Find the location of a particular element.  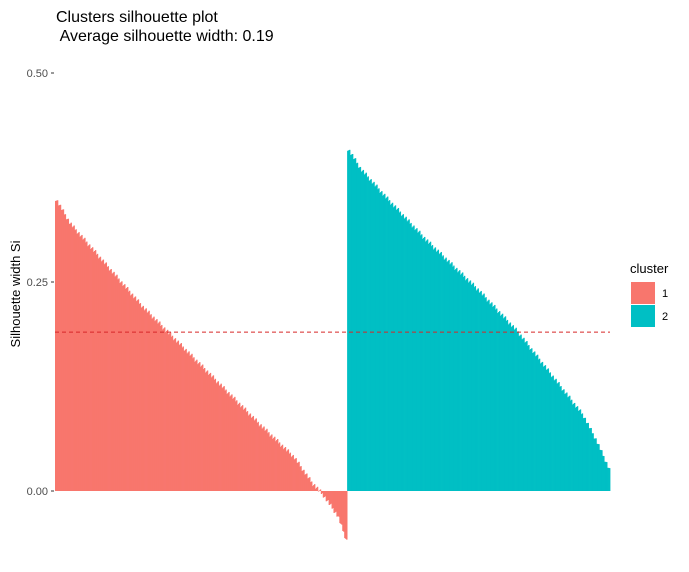

legend-label-cluster-2: 2 is located at coordinates (665, 317).